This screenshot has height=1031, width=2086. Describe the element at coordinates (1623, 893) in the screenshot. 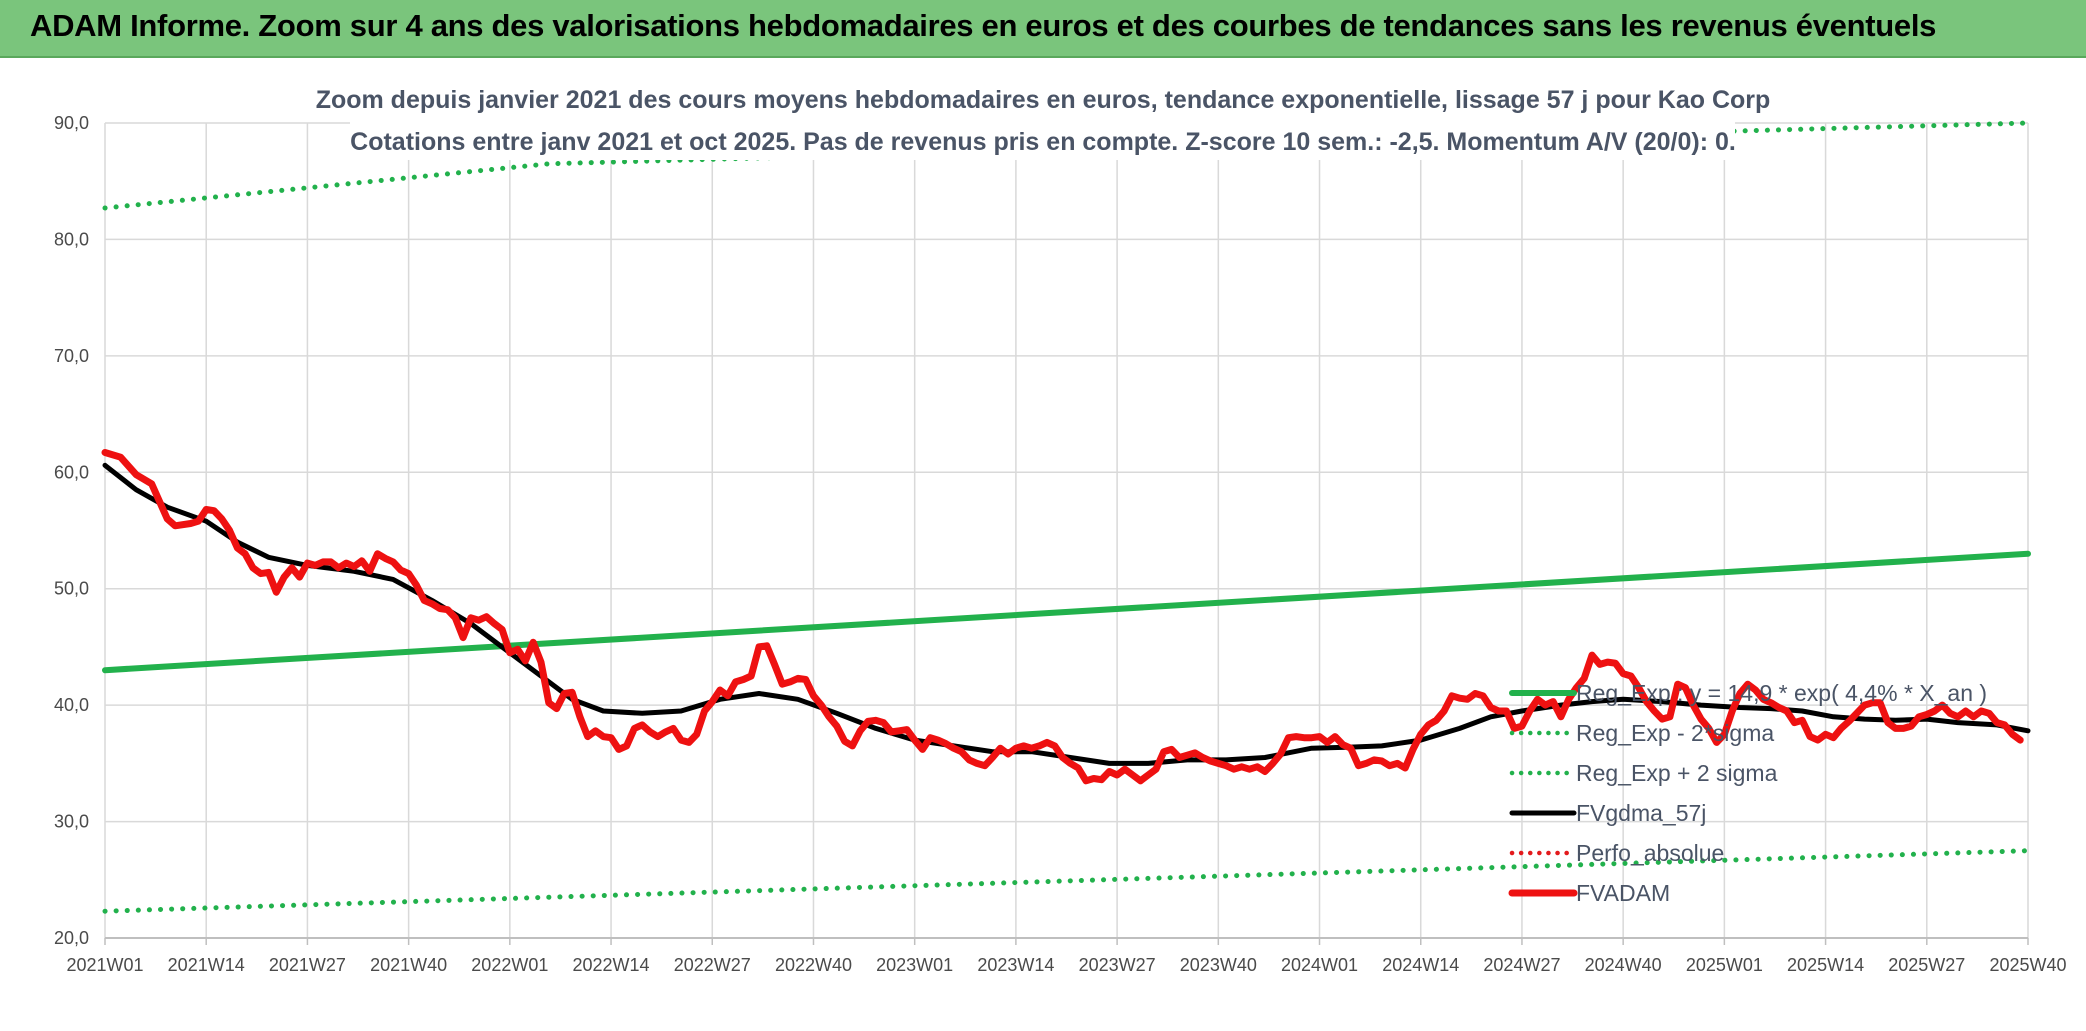

I see `legend-label: FVADAM` at that location.